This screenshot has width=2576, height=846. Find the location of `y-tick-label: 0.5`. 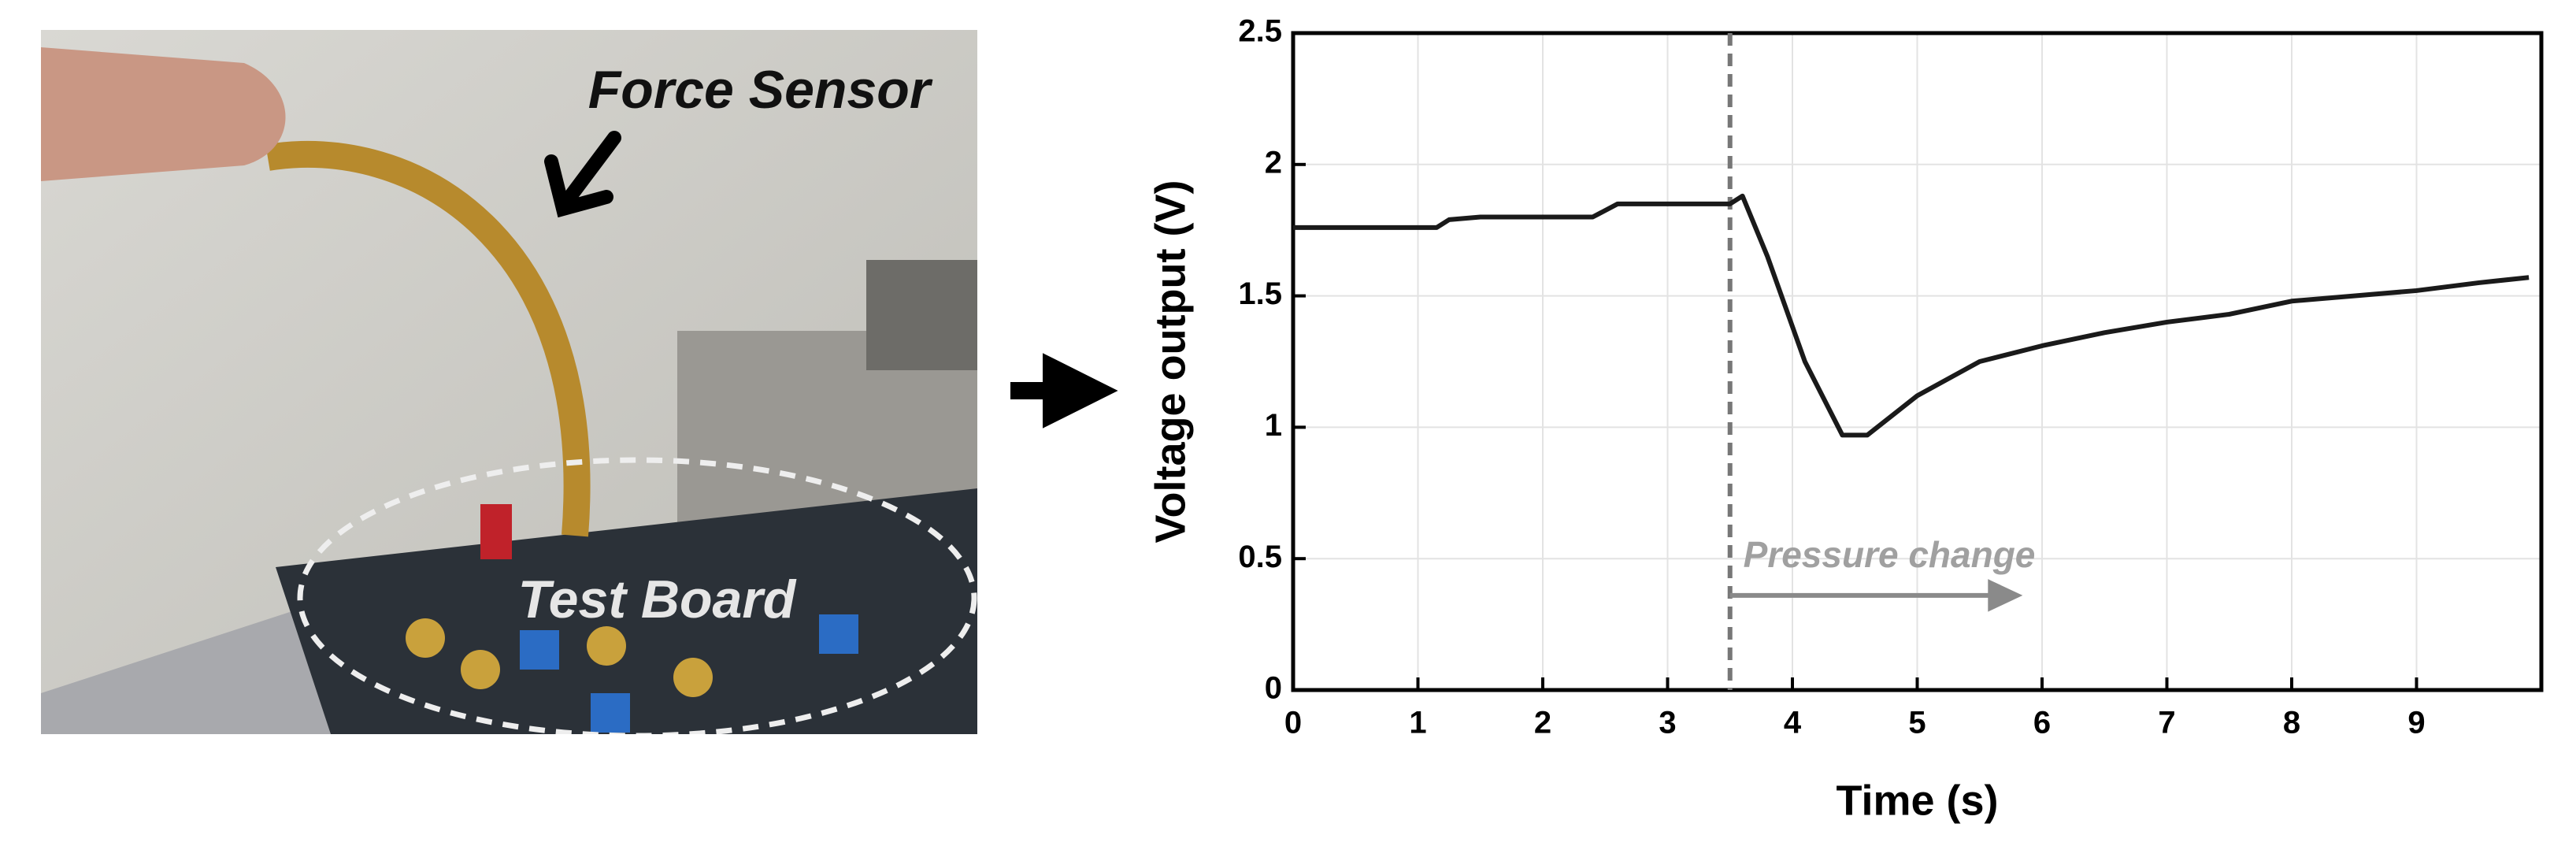

y-tick-label: 0.5 is located at coordinates (1260, 557).